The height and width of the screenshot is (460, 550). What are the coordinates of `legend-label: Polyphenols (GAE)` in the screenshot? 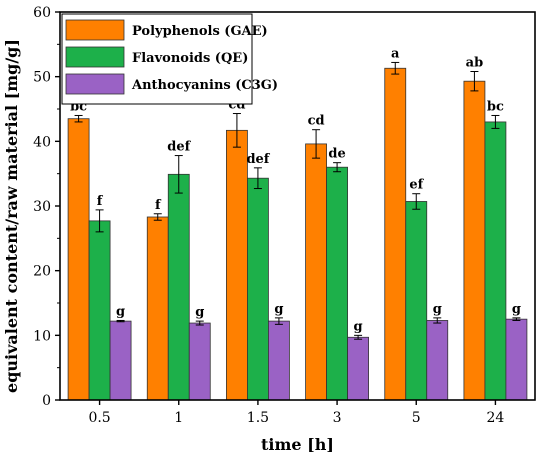 It's located at (200, 31).